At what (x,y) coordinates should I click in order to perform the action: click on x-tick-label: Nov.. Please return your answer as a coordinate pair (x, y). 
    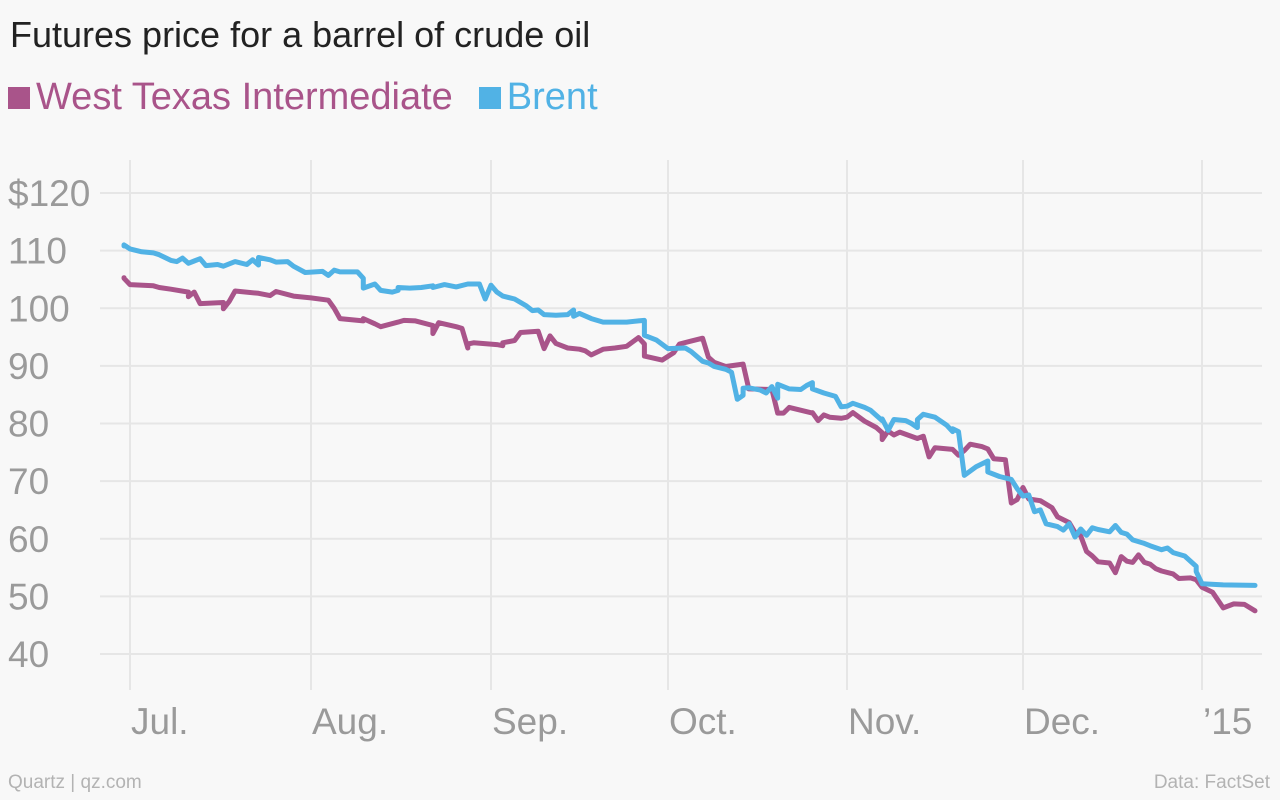
    Looking at the image, I should click on (884, 721).